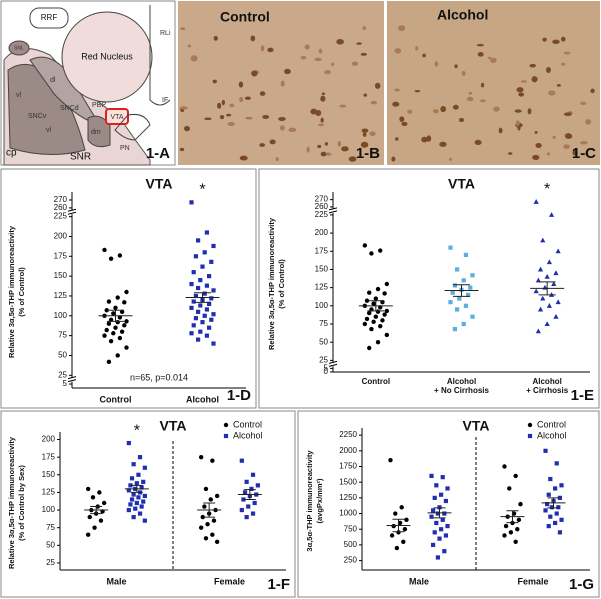 The width and height of the screenshot is (601, 599). What do you see at coordinates (248, 435) in the screenshot?
I see `legend-label: Alcohol` at bounding box center [248, 435].